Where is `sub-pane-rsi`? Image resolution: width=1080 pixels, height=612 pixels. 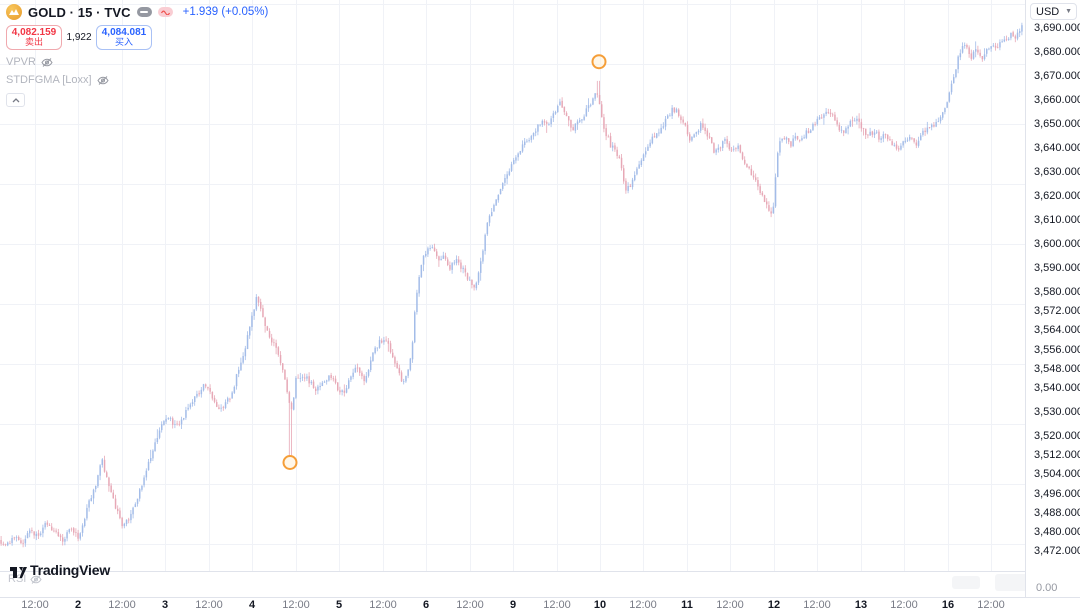
sub-pane-rsi is located at coordinates (518, 584).